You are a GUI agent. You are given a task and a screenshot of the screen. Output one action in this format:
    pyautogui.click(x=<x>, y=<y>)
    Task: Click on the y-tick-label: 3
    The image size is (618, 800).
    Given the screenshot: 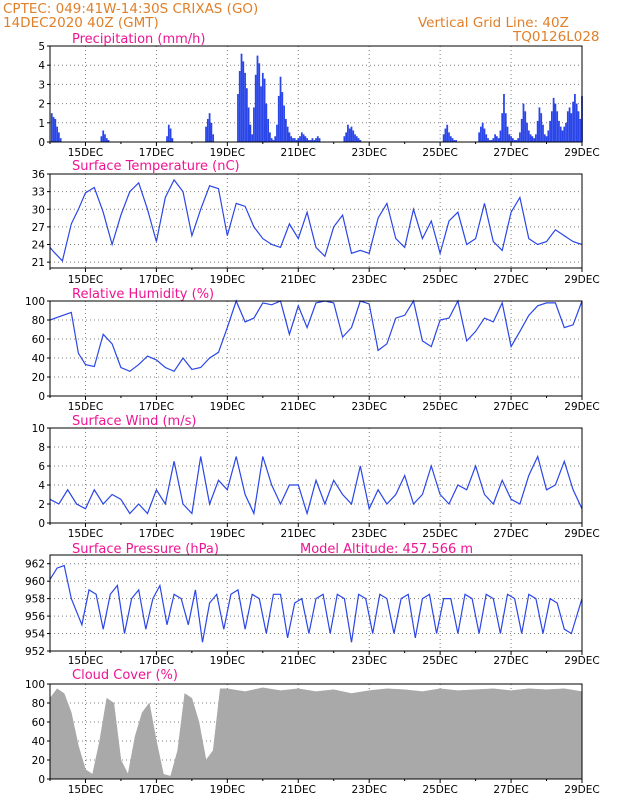 What is the action you would take?
    pyautogui.click(x=41, y=85)
    